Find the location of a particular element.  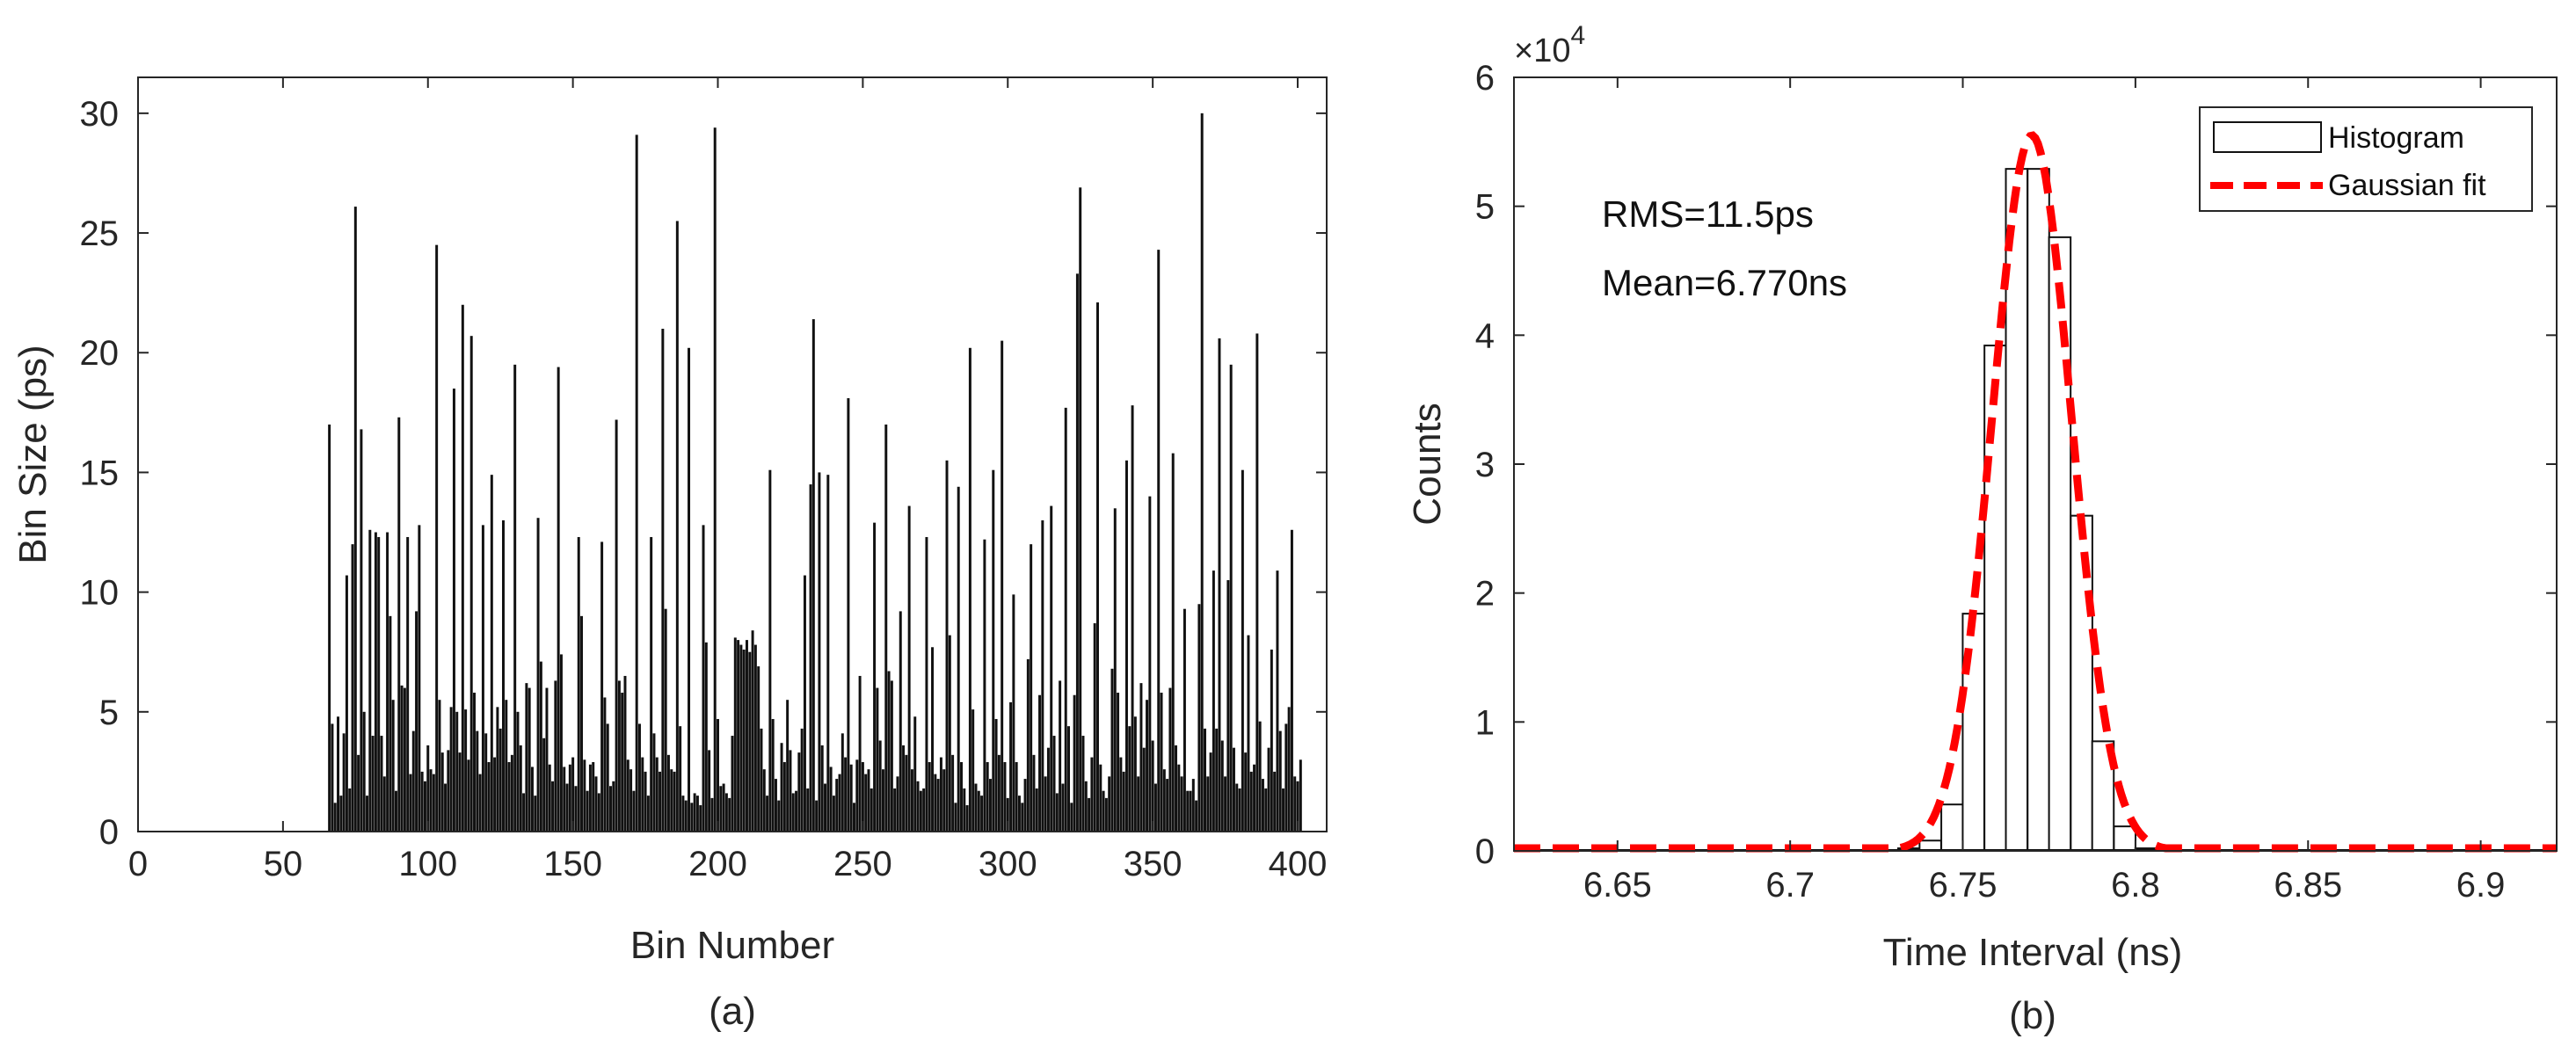

panel-b-y-axis-label: Counts is located at coordinates (1427, 464).